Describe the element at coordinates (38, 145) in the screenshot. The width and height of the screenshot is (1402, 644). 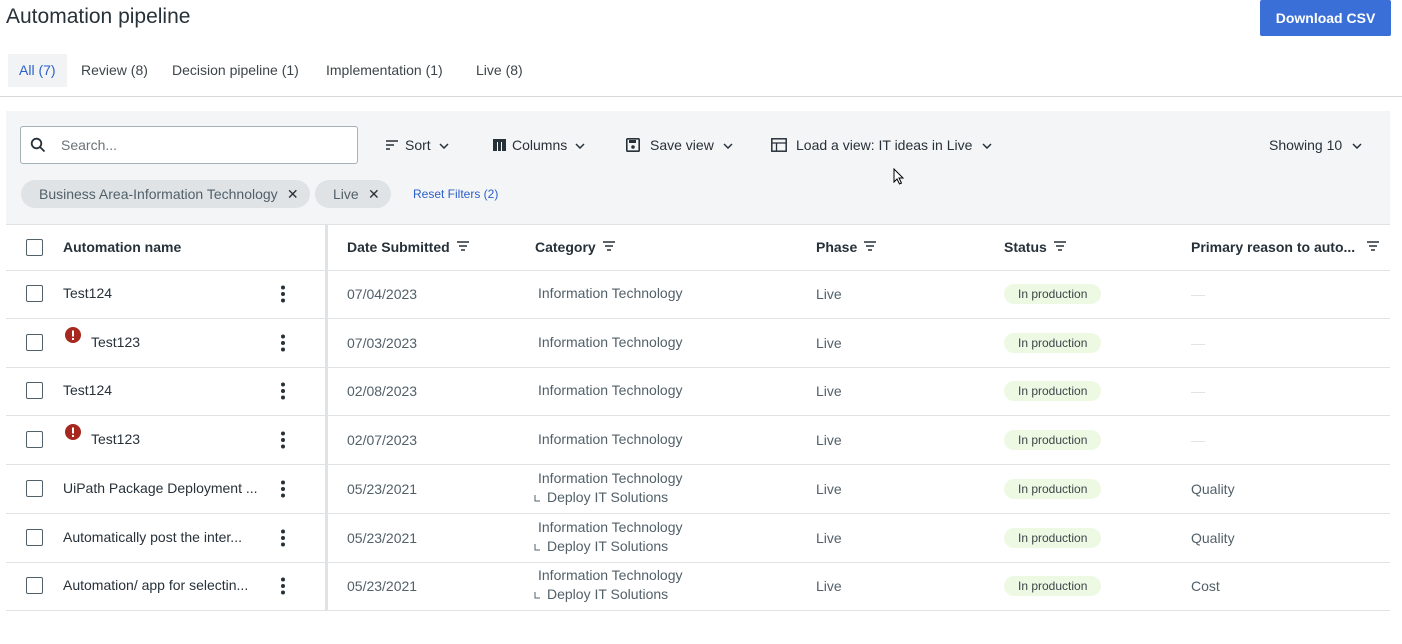
I see `search-icon` at that location.